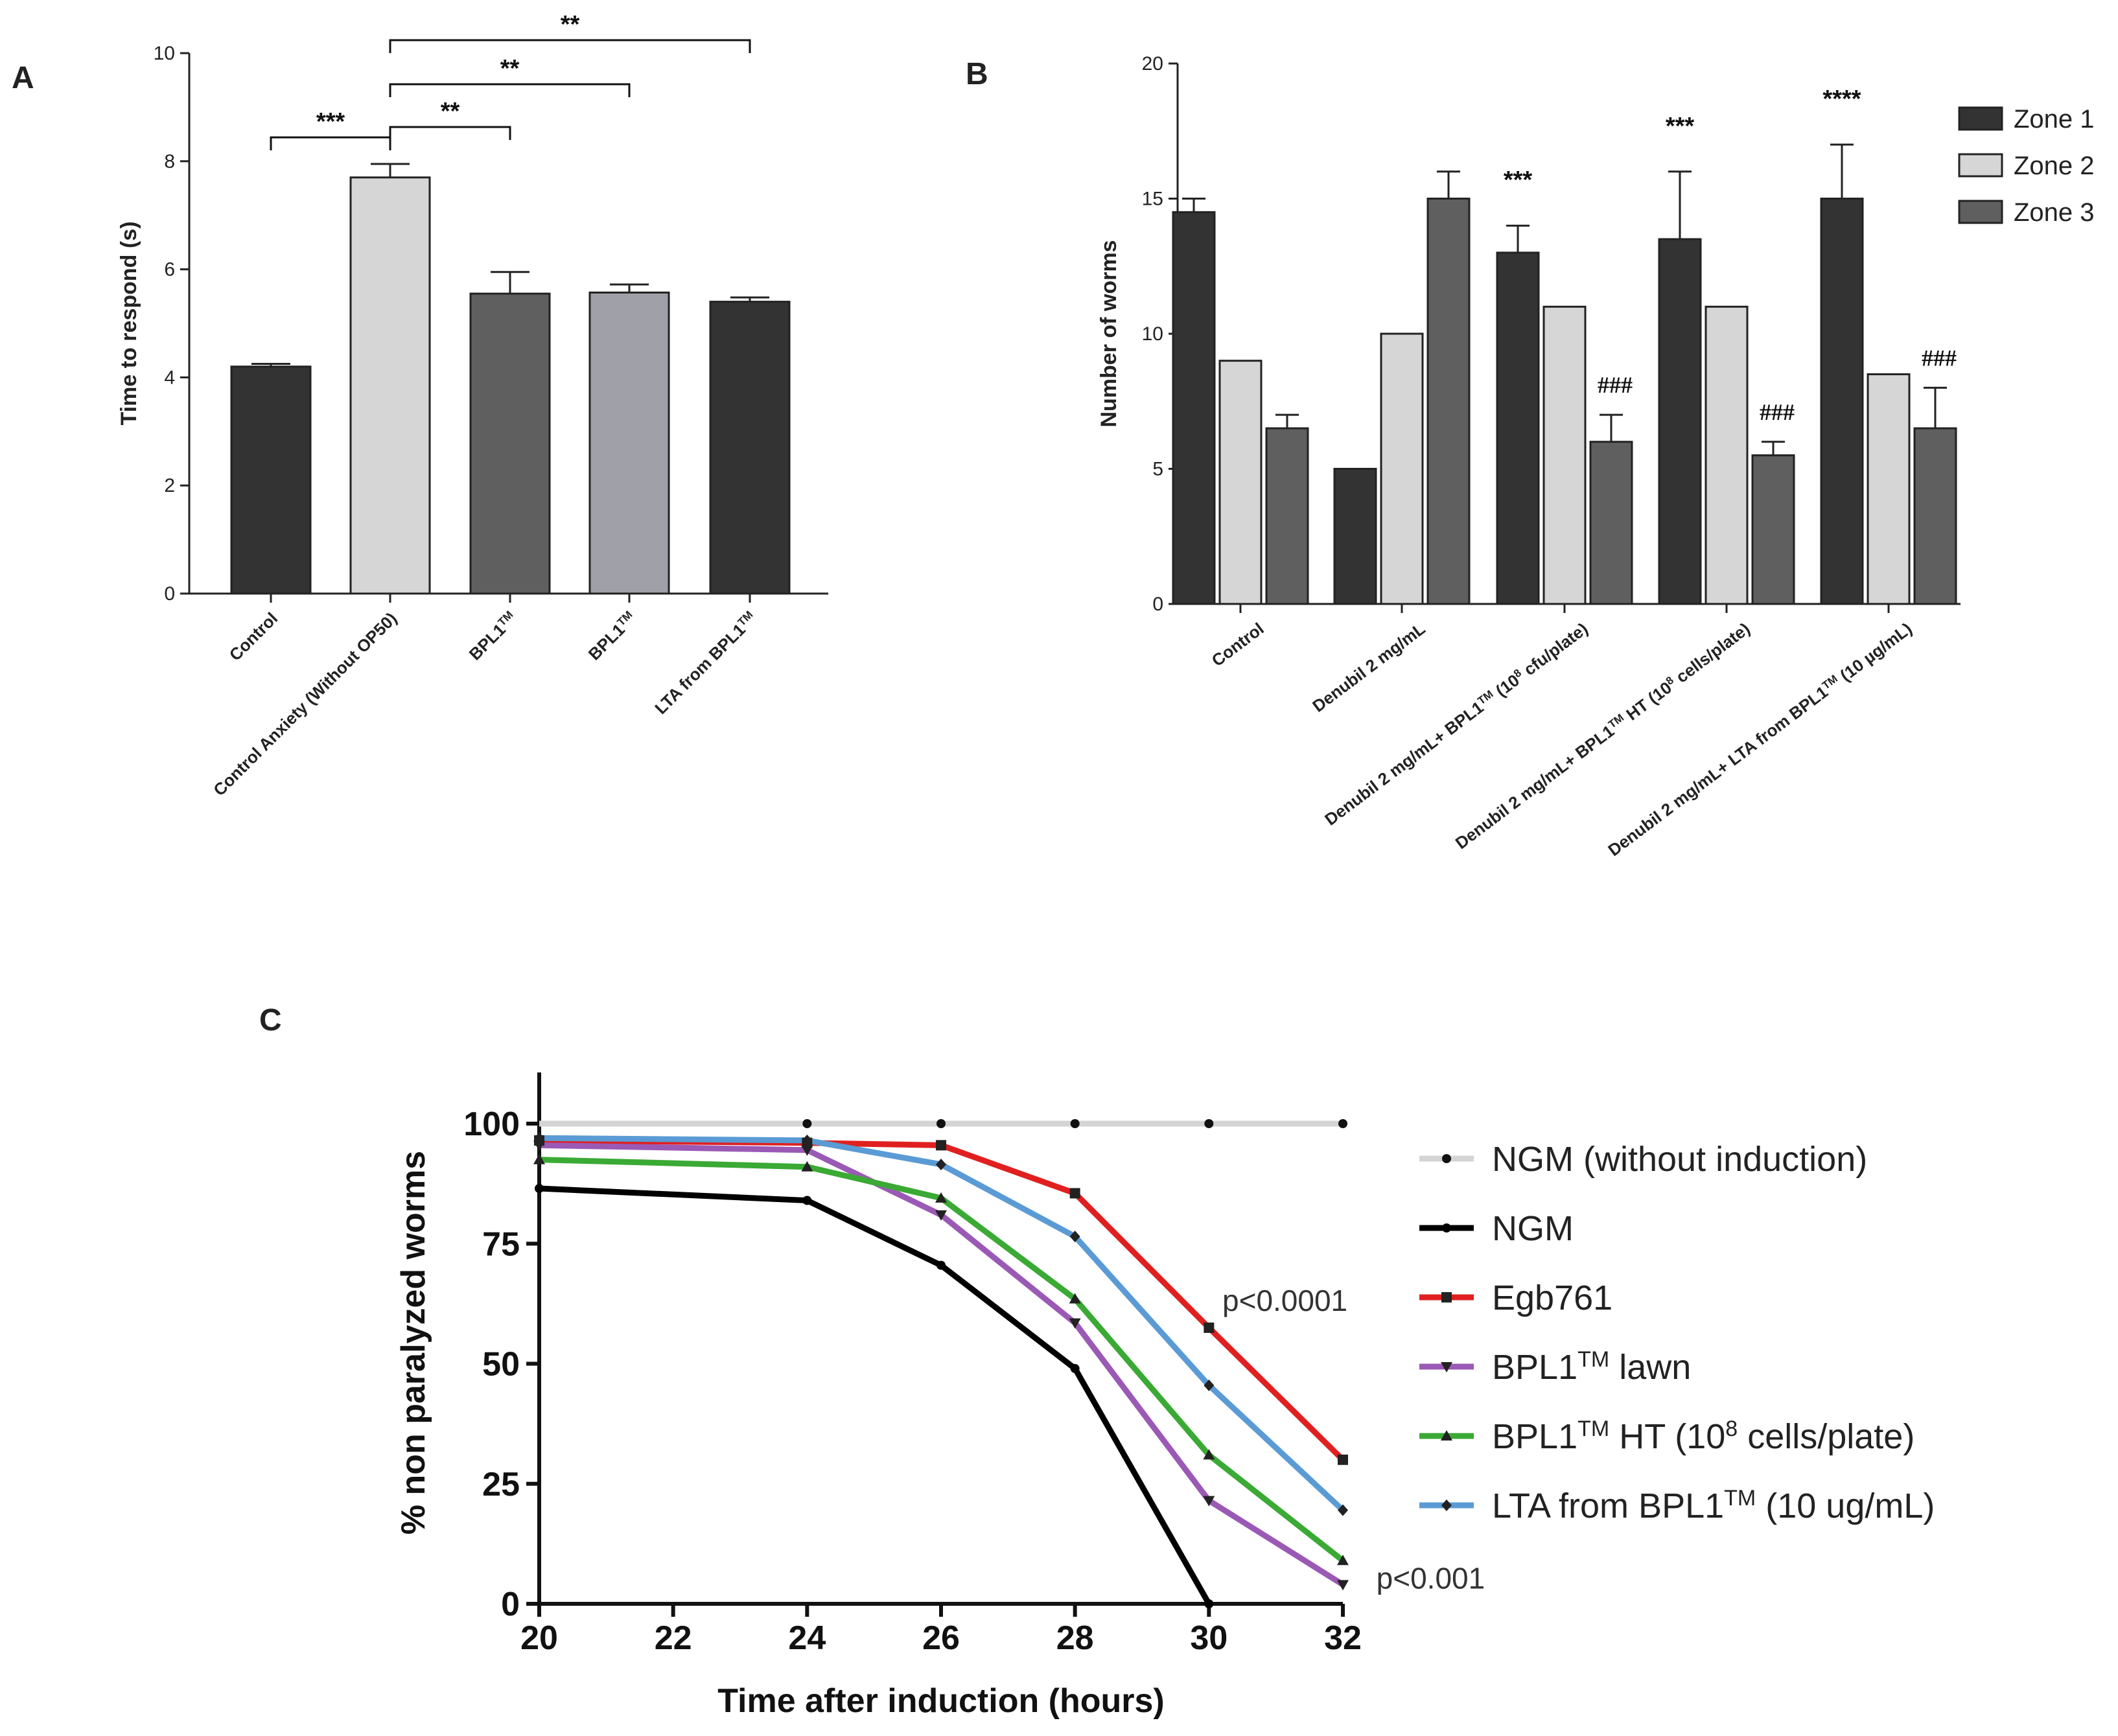  Describe the element at coordinates (501, 1244) in the screenshot. I see `panel-c-y-tick-label: 75` at that location.